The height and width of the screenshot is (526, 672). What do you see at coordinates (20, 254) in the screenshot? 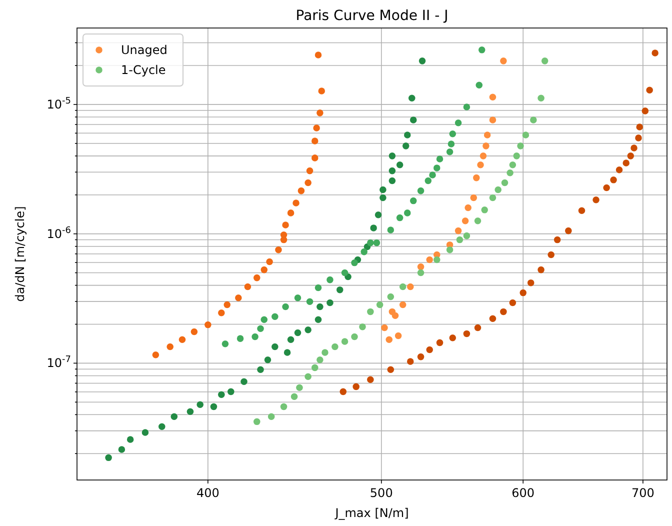
I see `y-axis-title: da/dN [m/cycle]` at bounding box center [20, 254].